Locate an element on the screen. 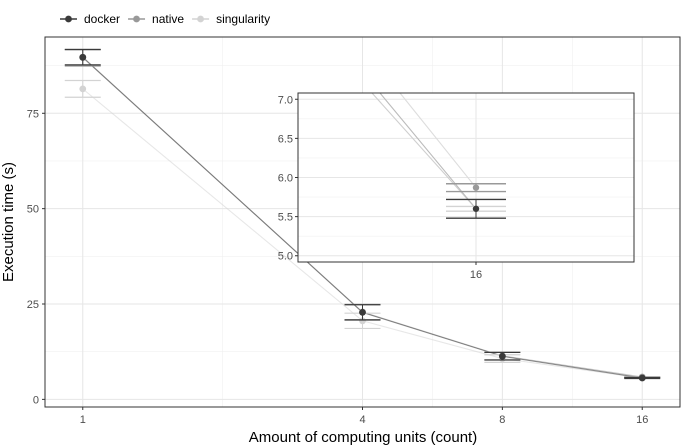 The height and width of the screenshot is (447, 681). legend-item-native: native is located at coordinates (156, 19).